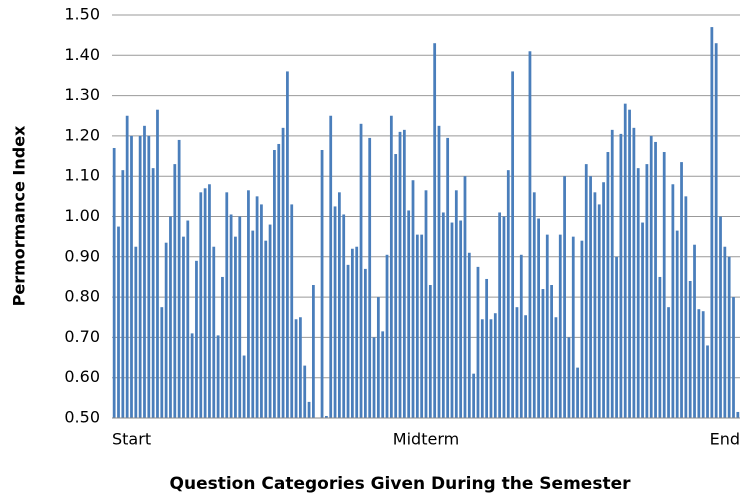 The image size is (742, 498). I want to click on x-tick-label: Midterm, so click(426, 439).